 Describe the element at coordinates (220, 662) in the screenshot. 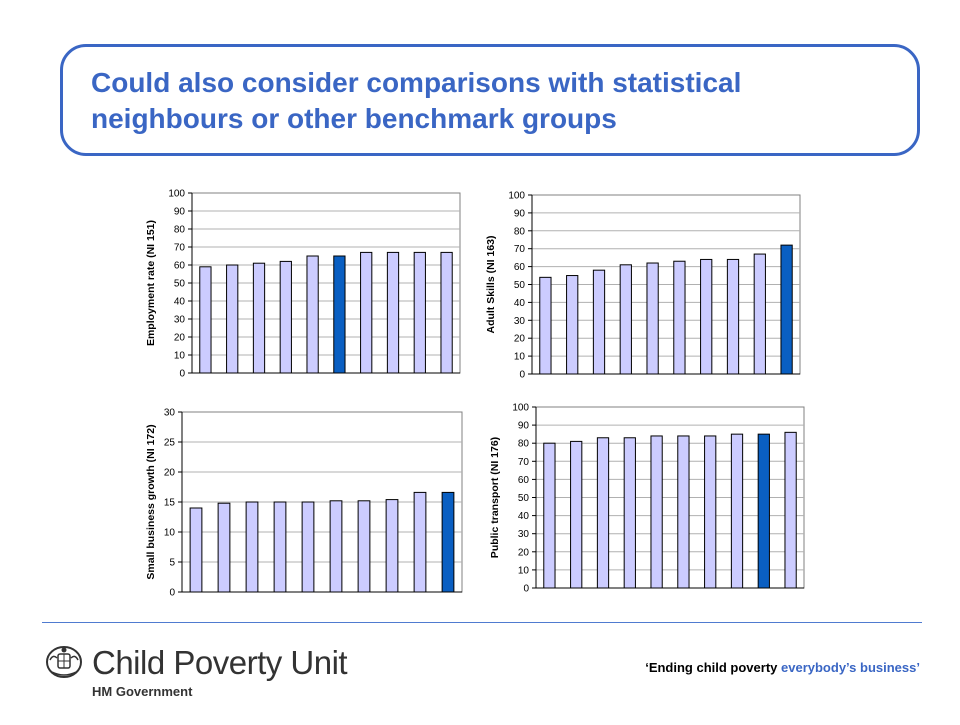

I see `logo-name: Child Poverty Unit` at that location.